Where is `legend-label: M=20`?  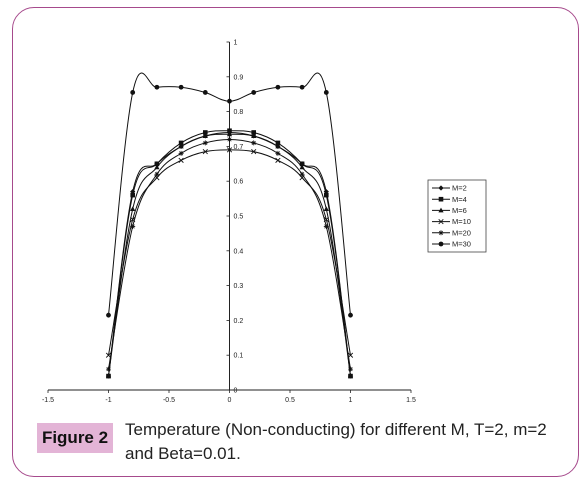
legend-label: M=20 is located at coordinates (461, 232).